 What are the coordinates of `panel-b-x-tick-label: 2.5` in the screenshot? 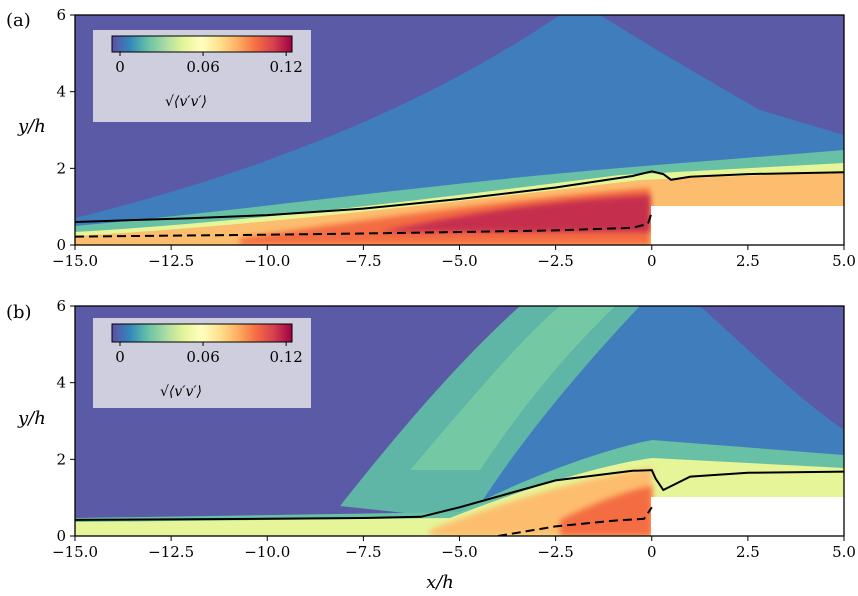 It's located at (748, 552).